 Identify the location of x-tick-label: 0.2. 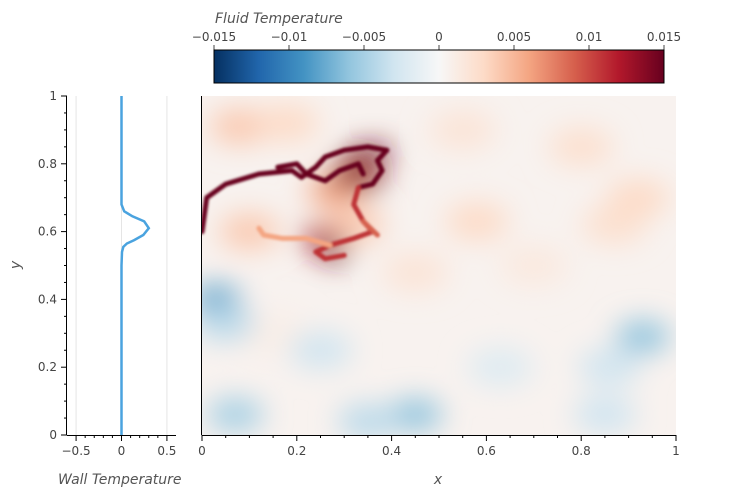
(296, 451).